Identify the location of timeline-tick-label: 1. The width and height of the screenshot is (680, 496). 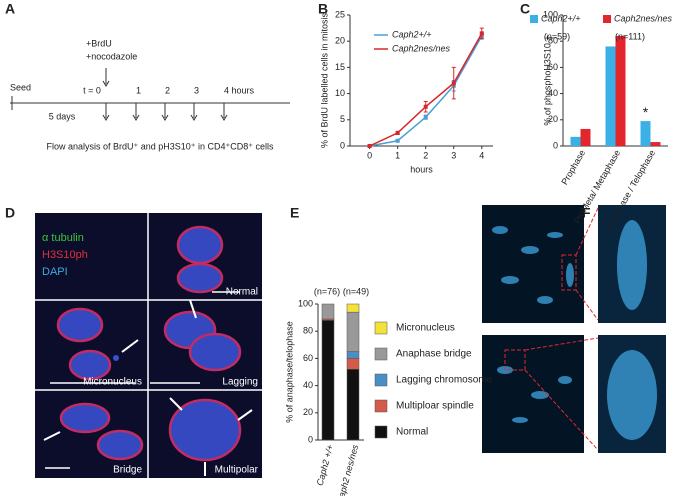
(138, 90).